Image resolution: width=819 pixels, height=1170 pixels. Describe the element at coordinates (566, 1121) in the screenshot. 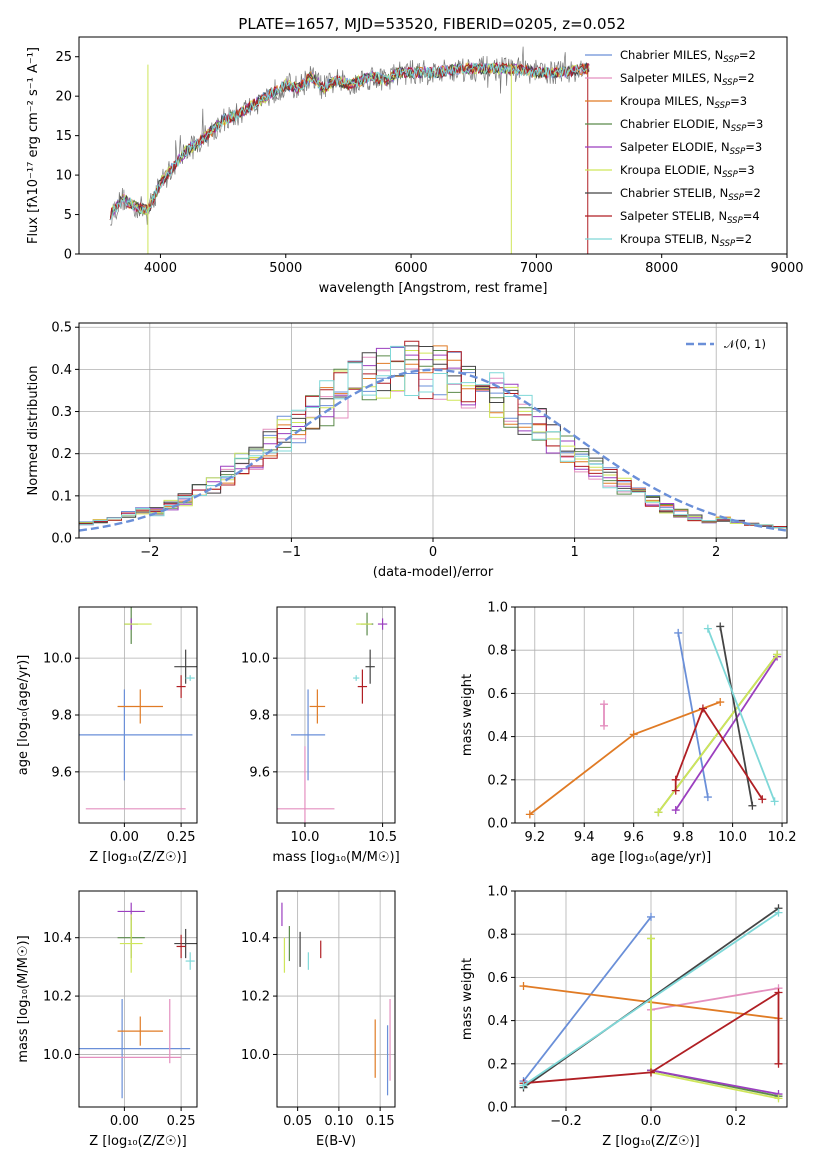

I see `x-tick-label: −0.2` at that location.